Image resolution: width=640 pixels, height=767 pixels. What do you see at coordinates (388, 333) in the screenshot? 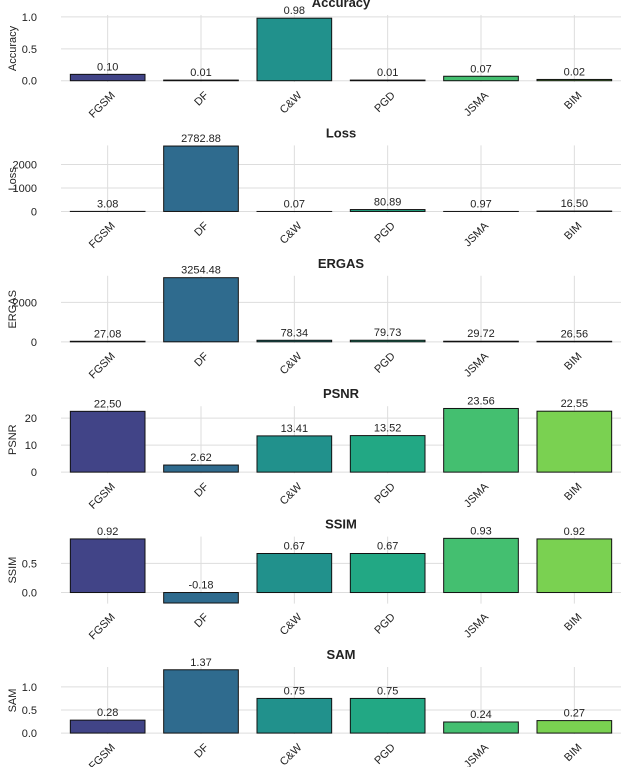
I see `data-label: 79.73` at bounding box center [388, 333].